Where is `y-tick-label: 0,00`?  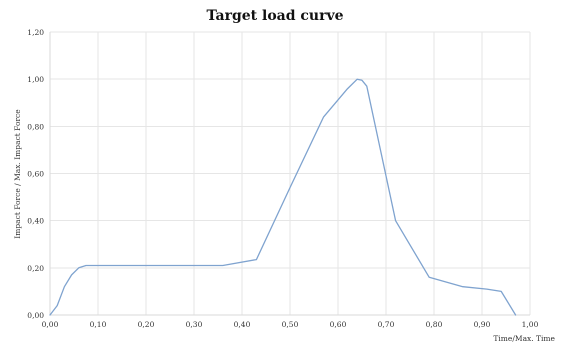 y-tick-label: 0,00 is located at coordinates (35, 315).